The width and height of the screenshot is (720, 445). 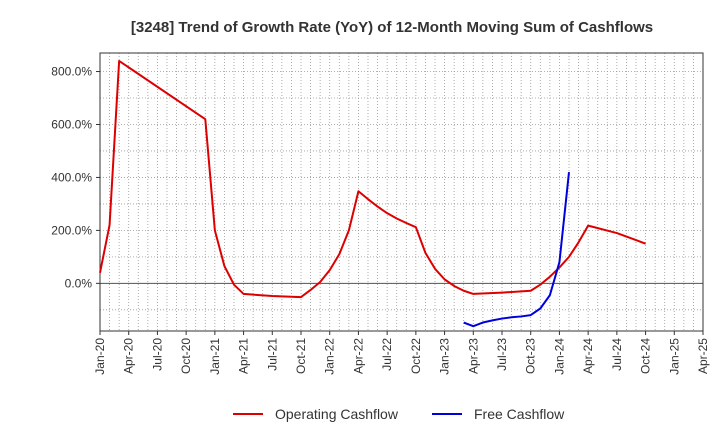 What do you see at coordinates (301, 356) in the screenshot?
I see `x-tick-label: Oct-21` at bounding box center [301, 356].